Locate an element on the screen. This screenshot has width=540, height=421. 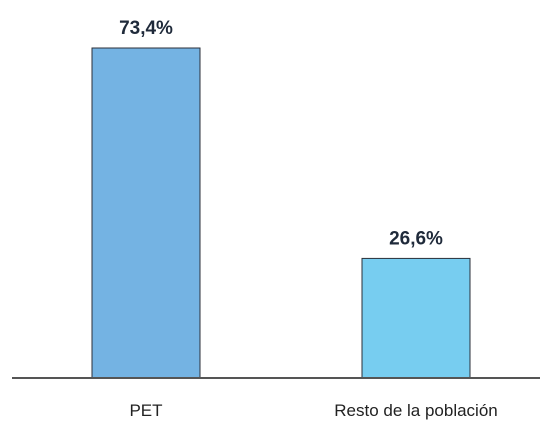
category-label-1: Resto de la población is located at coordinates (416, 410).